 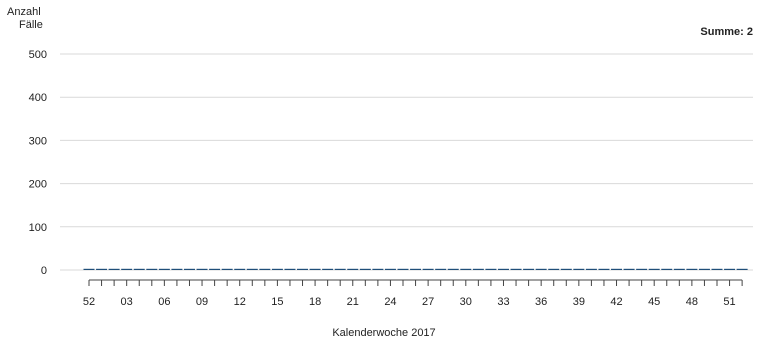 I want to click on x-tick-label: 48, so click(x=692, y=302).